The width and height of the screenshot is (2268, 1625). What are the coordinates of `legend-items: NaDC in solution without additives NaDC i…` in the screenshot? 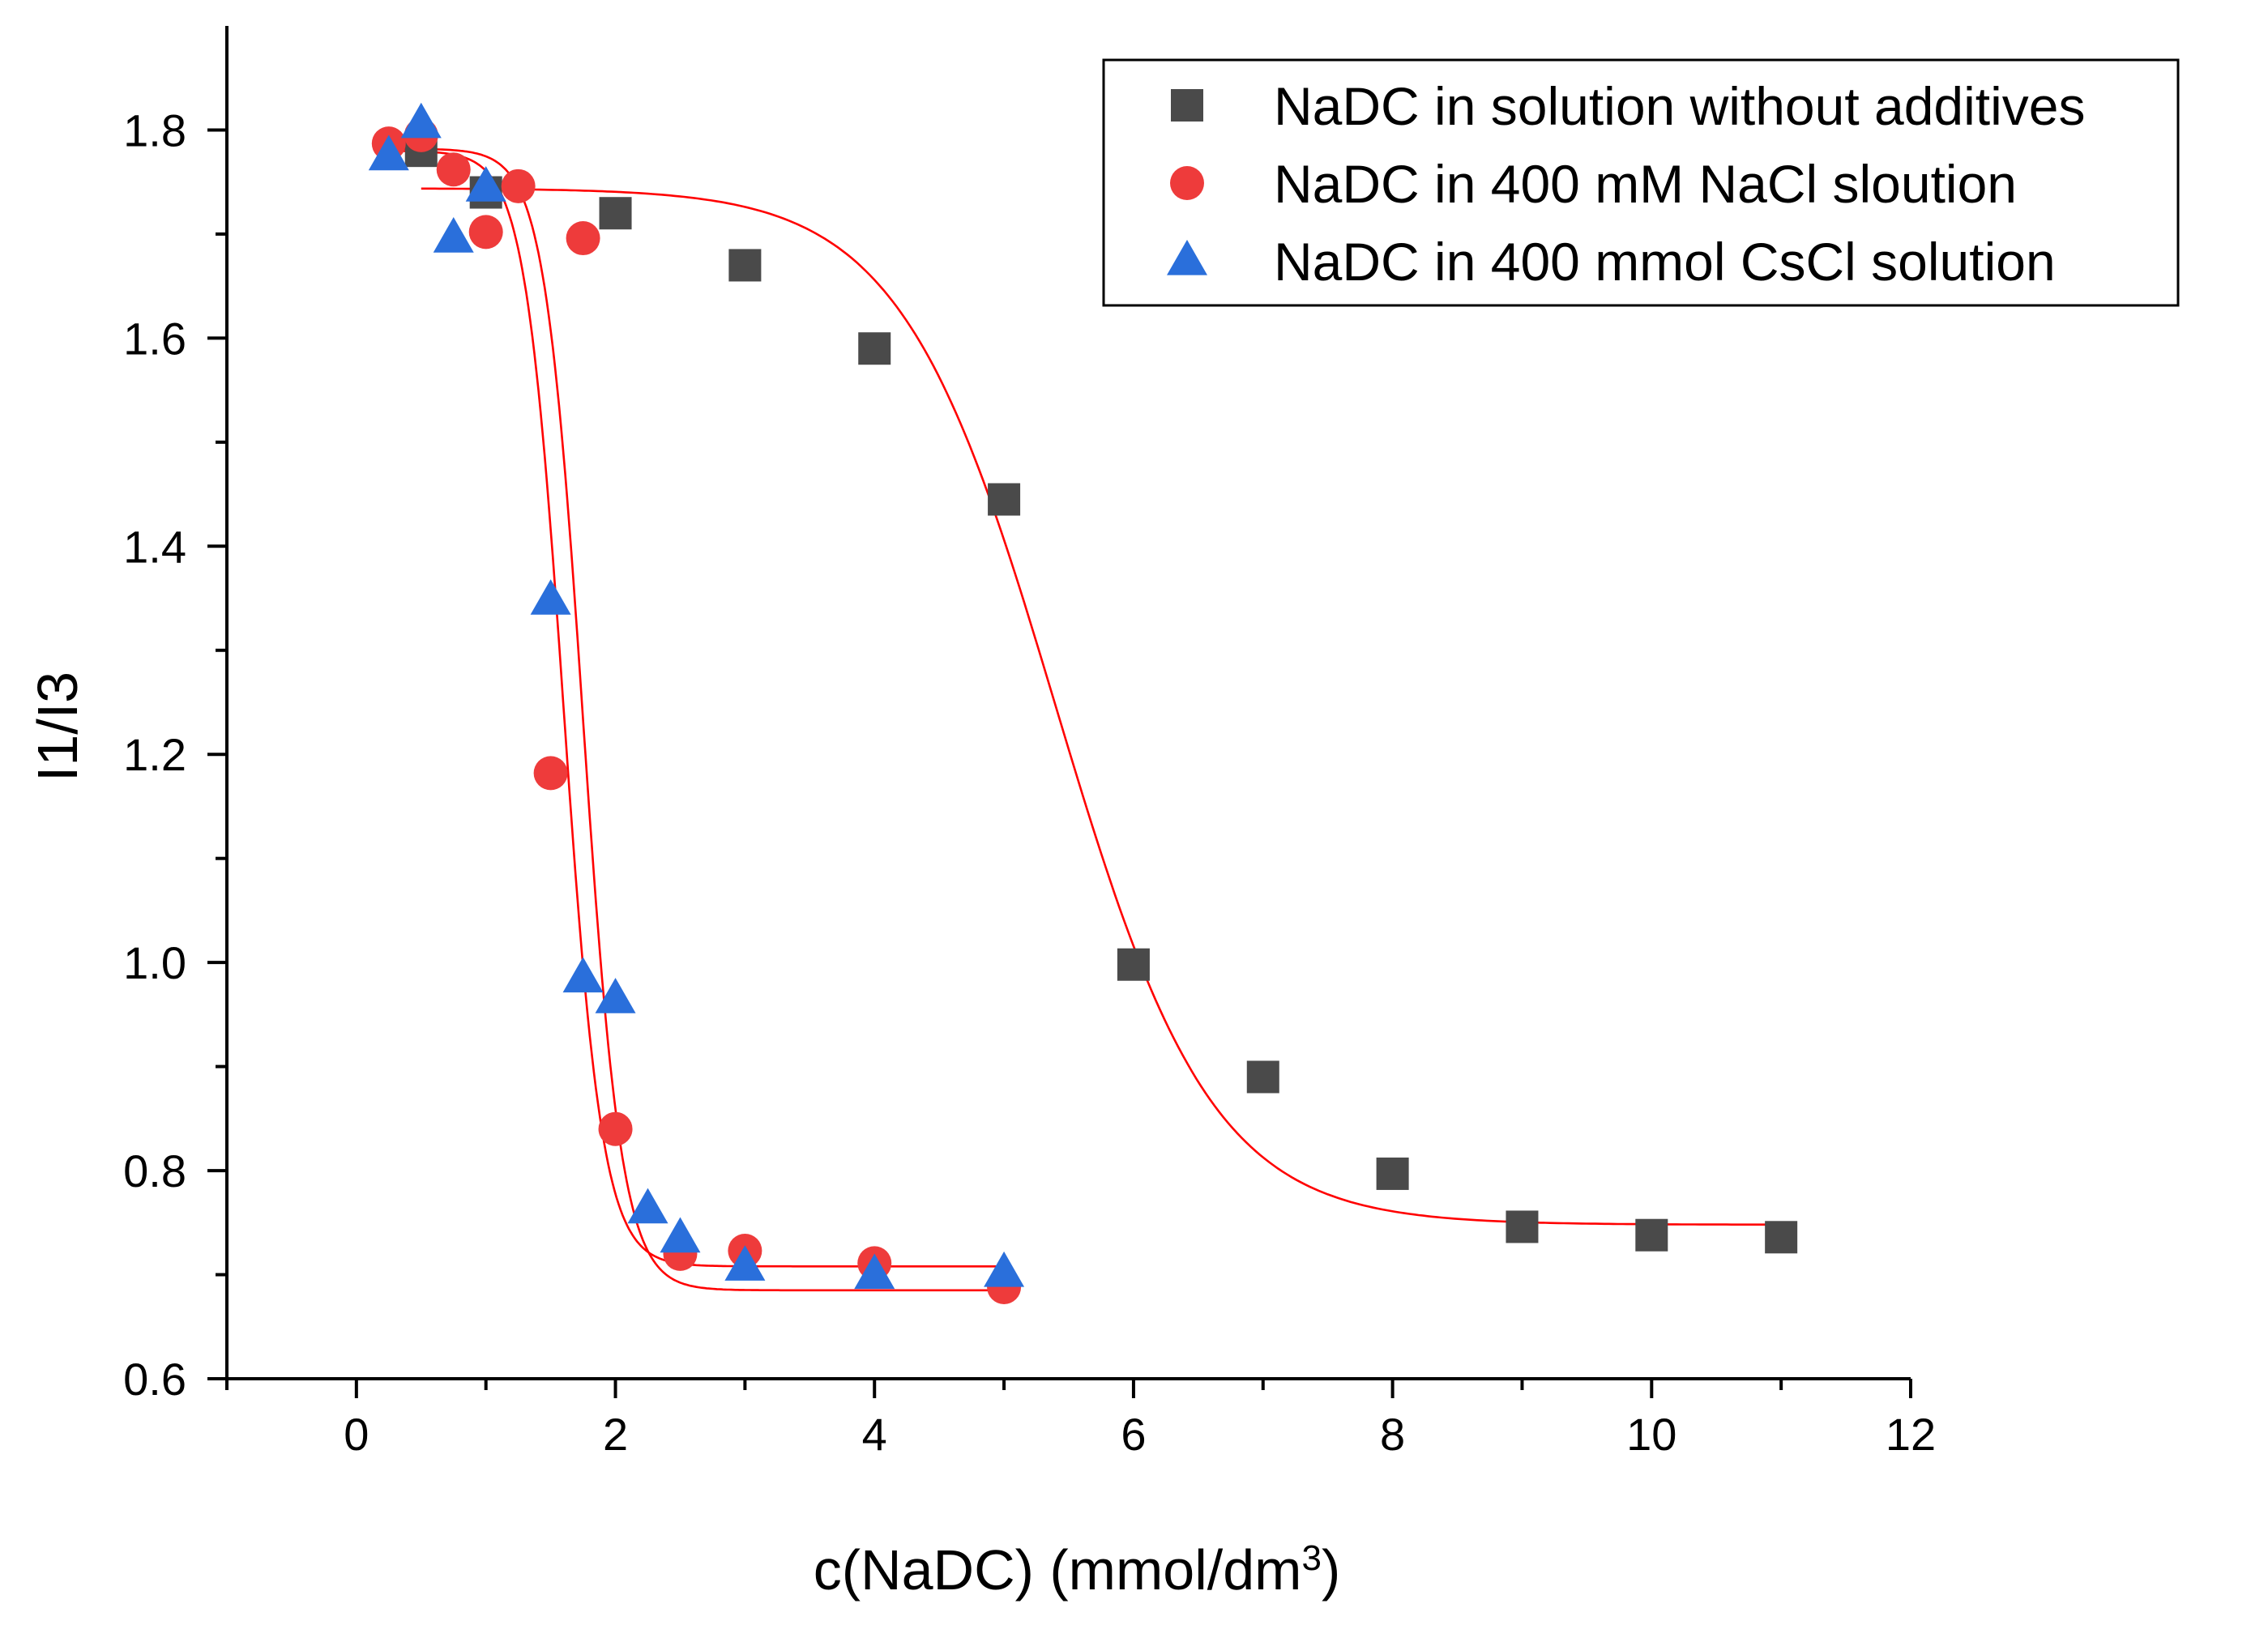 It's located at (1626, 184).